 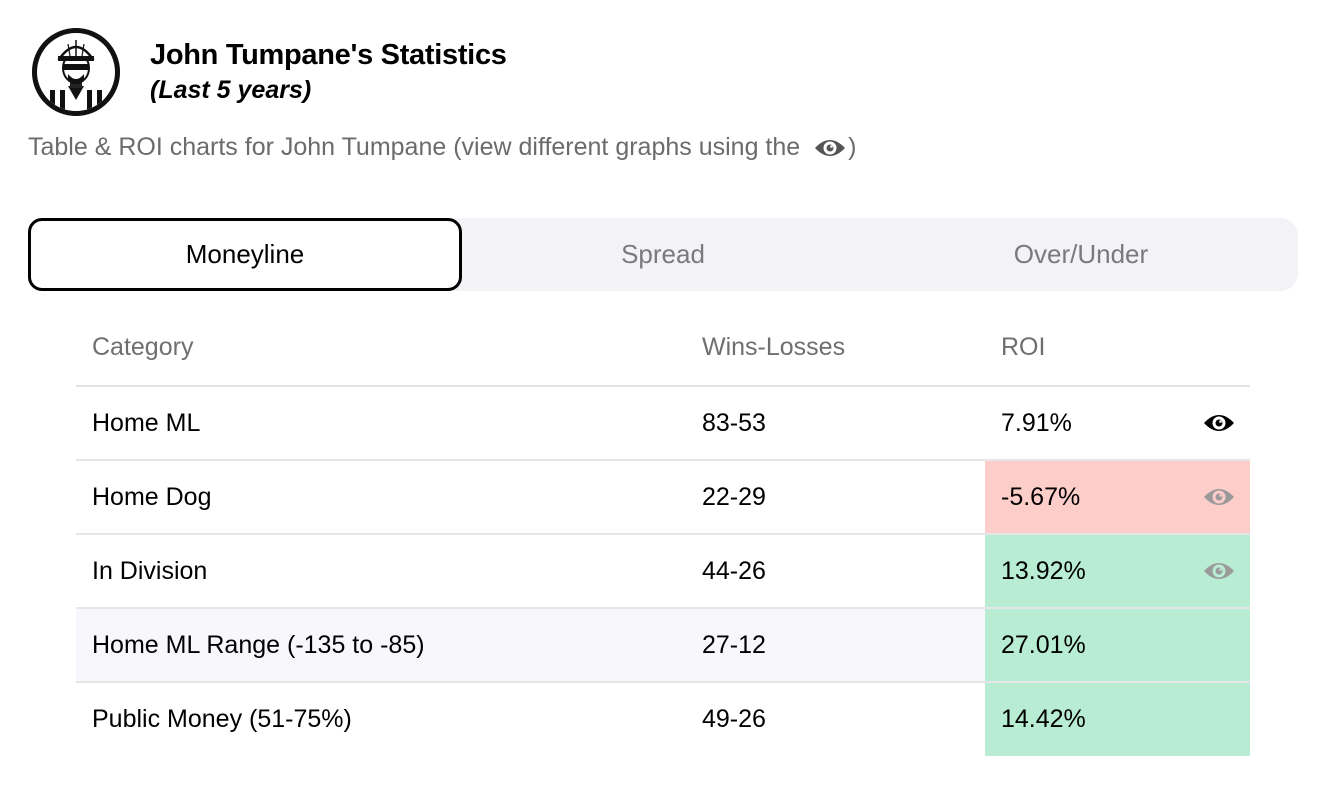 I want to click on roi-cell: -5.67%, so click(x=1117, y=497).